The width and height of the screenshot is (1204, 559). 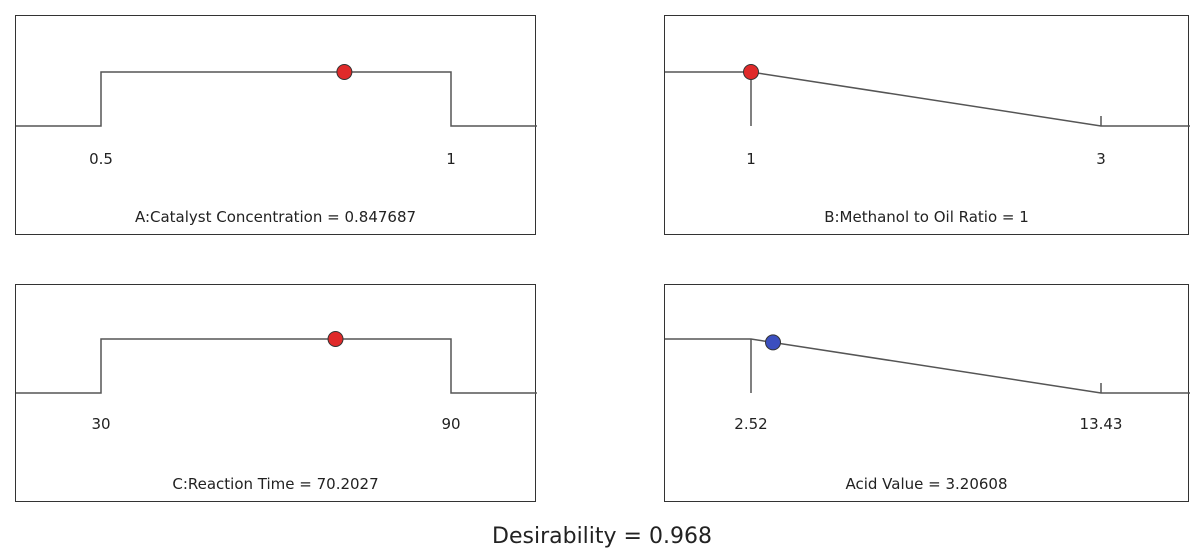 I want to click on tick-label-low: 30, so click(x=101, y=424).